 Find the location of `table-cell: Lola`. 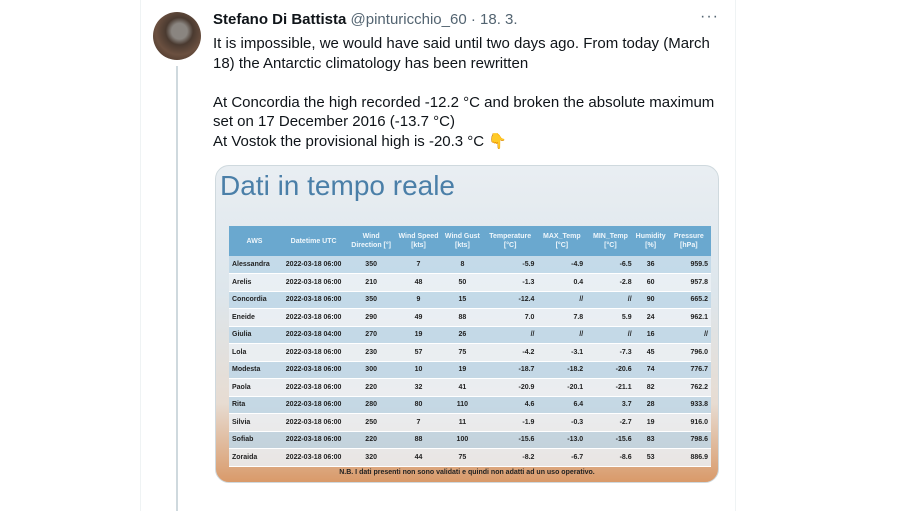

table-cell: Lola is located at coordinates (255, 352).